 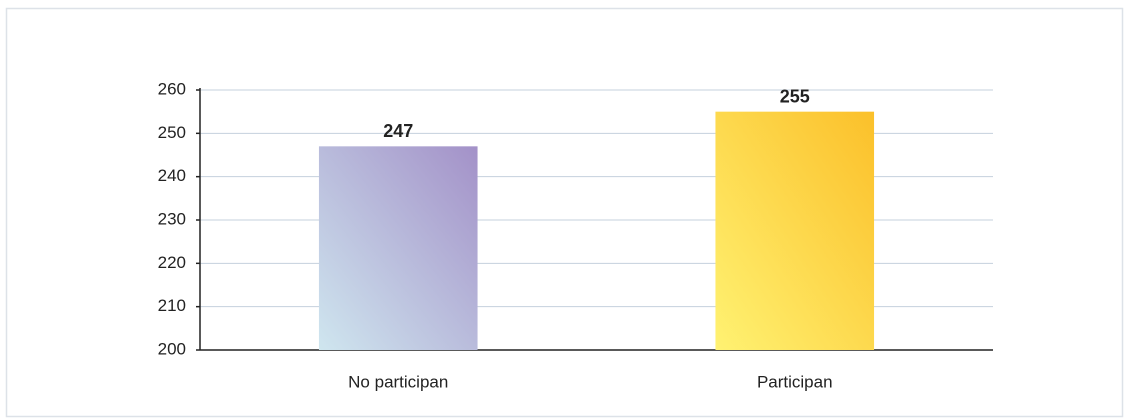 What do you see at coordinates (795, 96) in the screenshot?
I see `data-label: 255` at bounding box center [795, 96].